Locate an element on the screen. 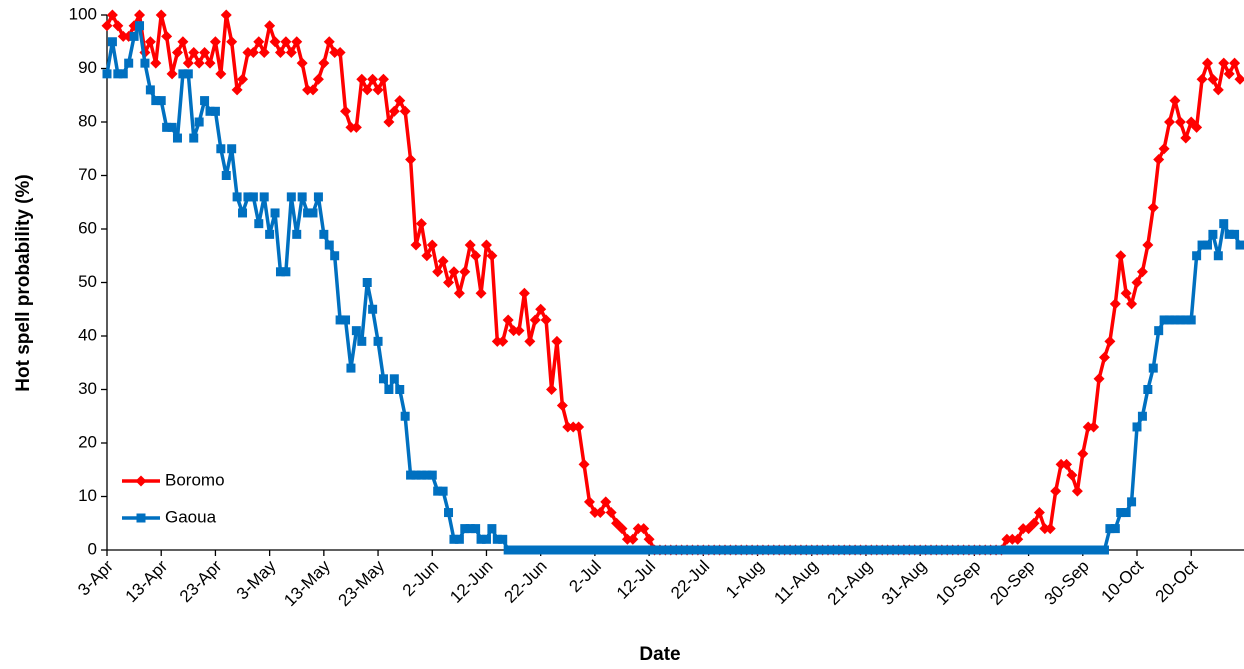  y-tick-label: 90 is located at coordinates (87, 67).